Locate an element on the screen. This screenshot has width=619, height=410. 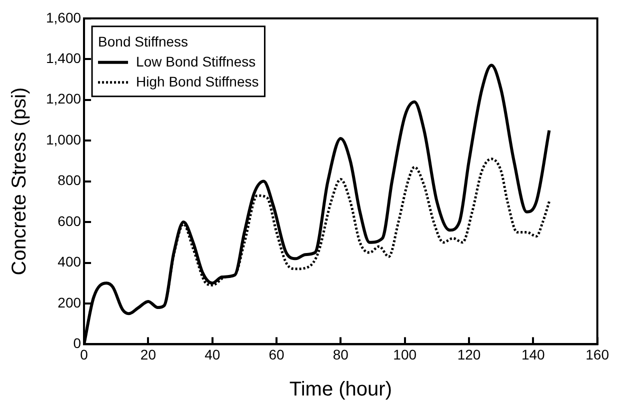
y-axis-title: Concrete Stress (psi) is located at coordinates (19, 181).